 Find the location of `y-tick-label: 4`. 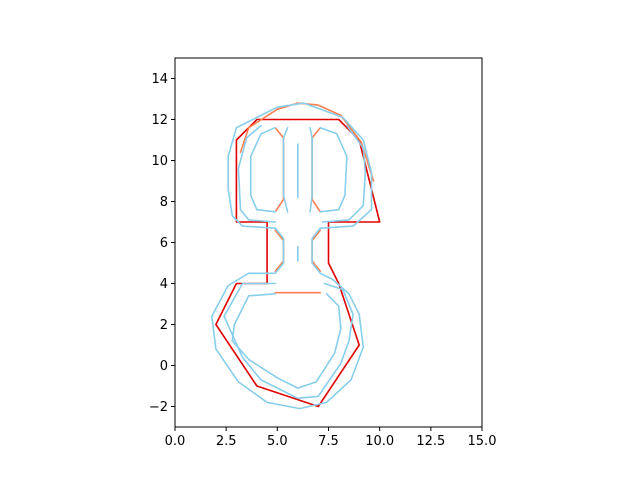

y-tick-label: 4 is located at coordinates (164, 284).